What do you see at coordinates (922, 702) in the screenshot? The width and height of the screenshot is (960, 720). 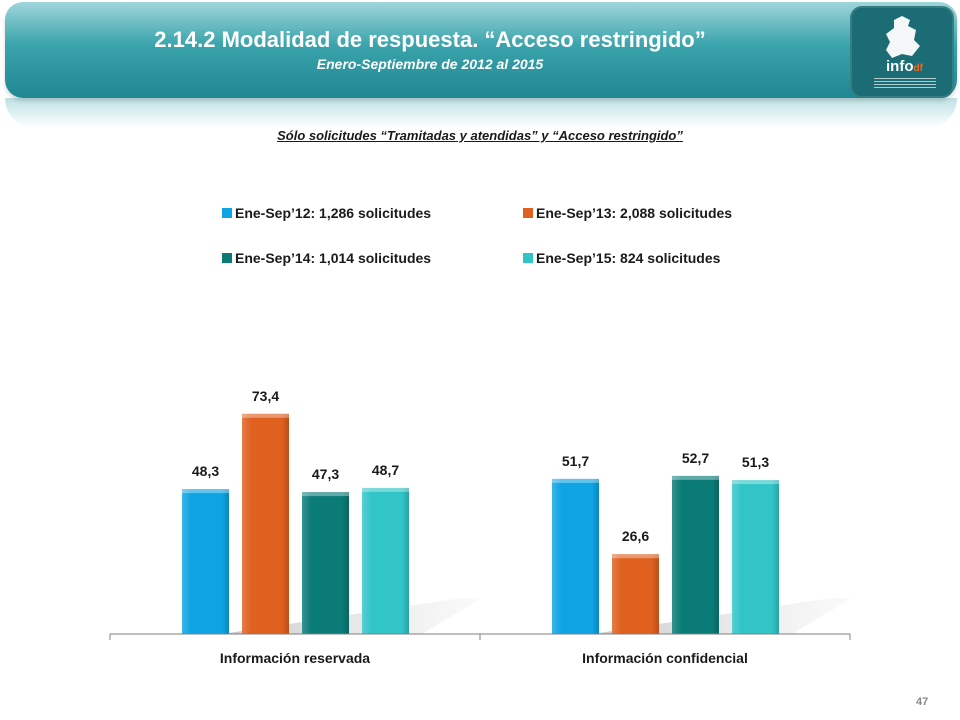 I see `page-number: 47` at bounding box center [922, 702].